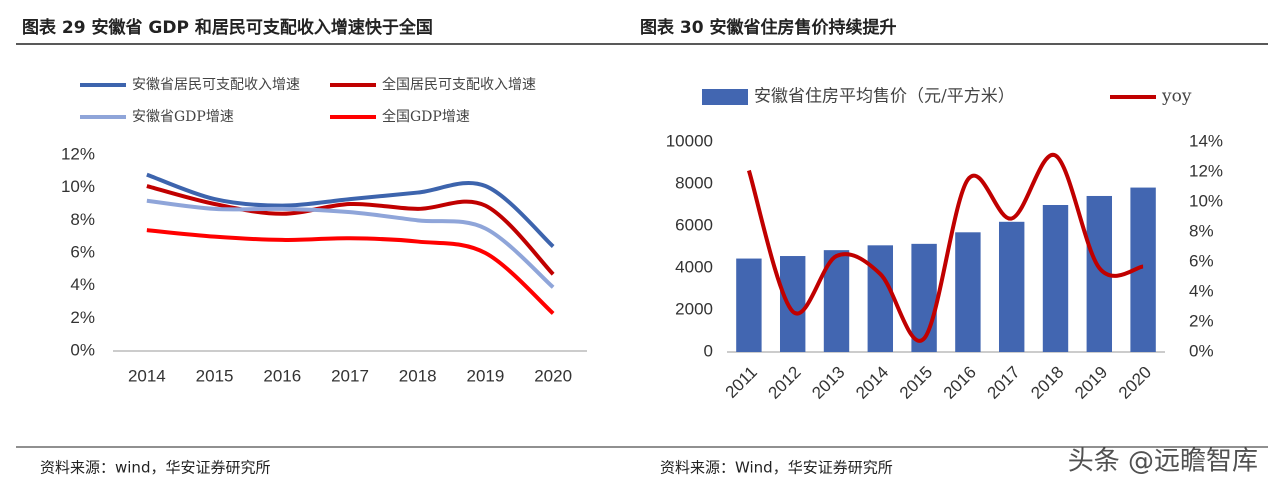  What do you see at coordinates (1206, 200) in the screenshot?
I see `y2-tick-label: 10%` at bounding box center [1206, 200].